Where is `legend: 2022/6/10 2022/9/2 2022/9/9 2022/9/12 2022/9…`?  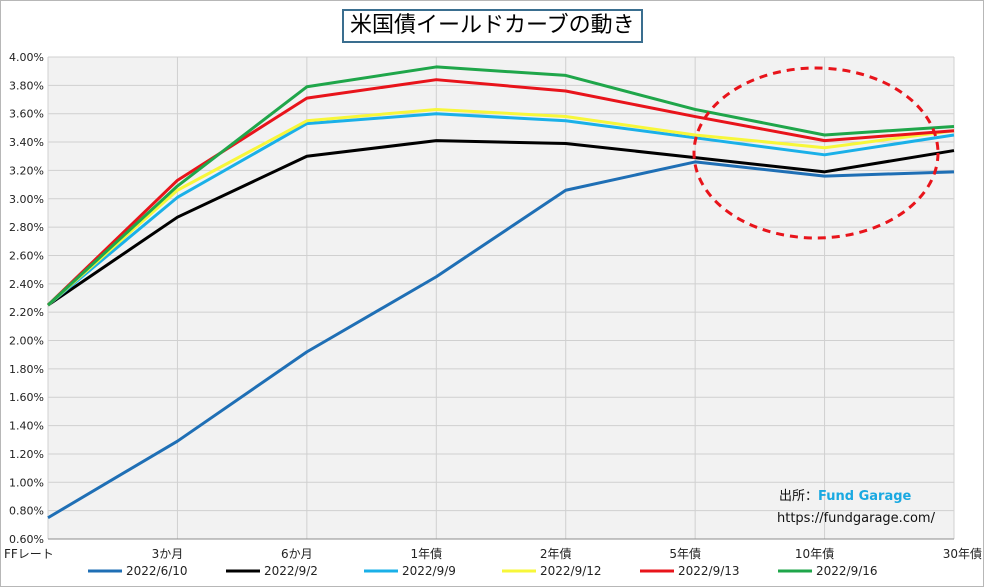
legend: 2022/6/10 2022/9/2 2022/9/9 2022/9/12 2022/9… is located at coordinates (483, 571).